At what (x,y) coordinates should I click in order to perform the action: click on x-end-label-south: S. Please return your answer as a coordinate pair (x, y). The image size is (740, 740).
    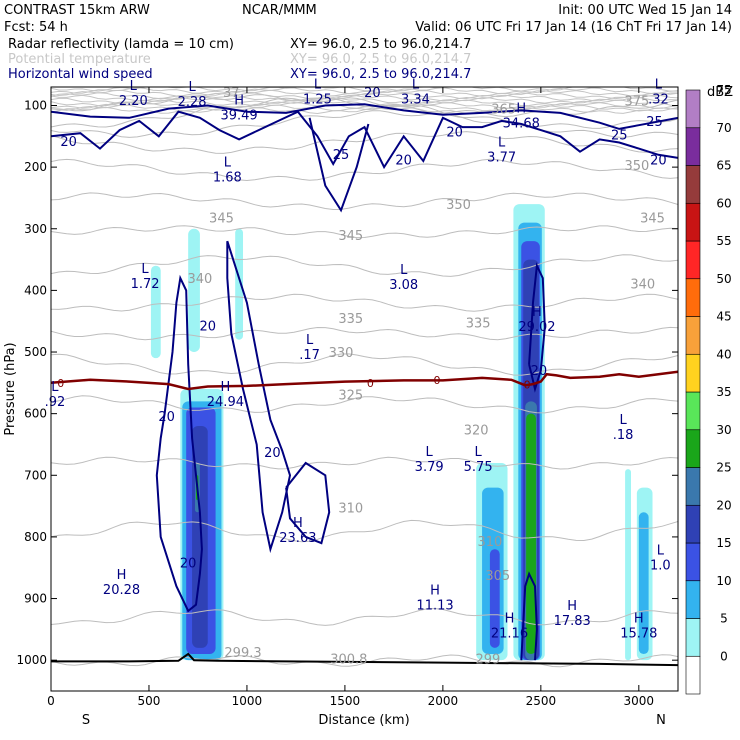
    Looking at the image, I should click on (86, 720).